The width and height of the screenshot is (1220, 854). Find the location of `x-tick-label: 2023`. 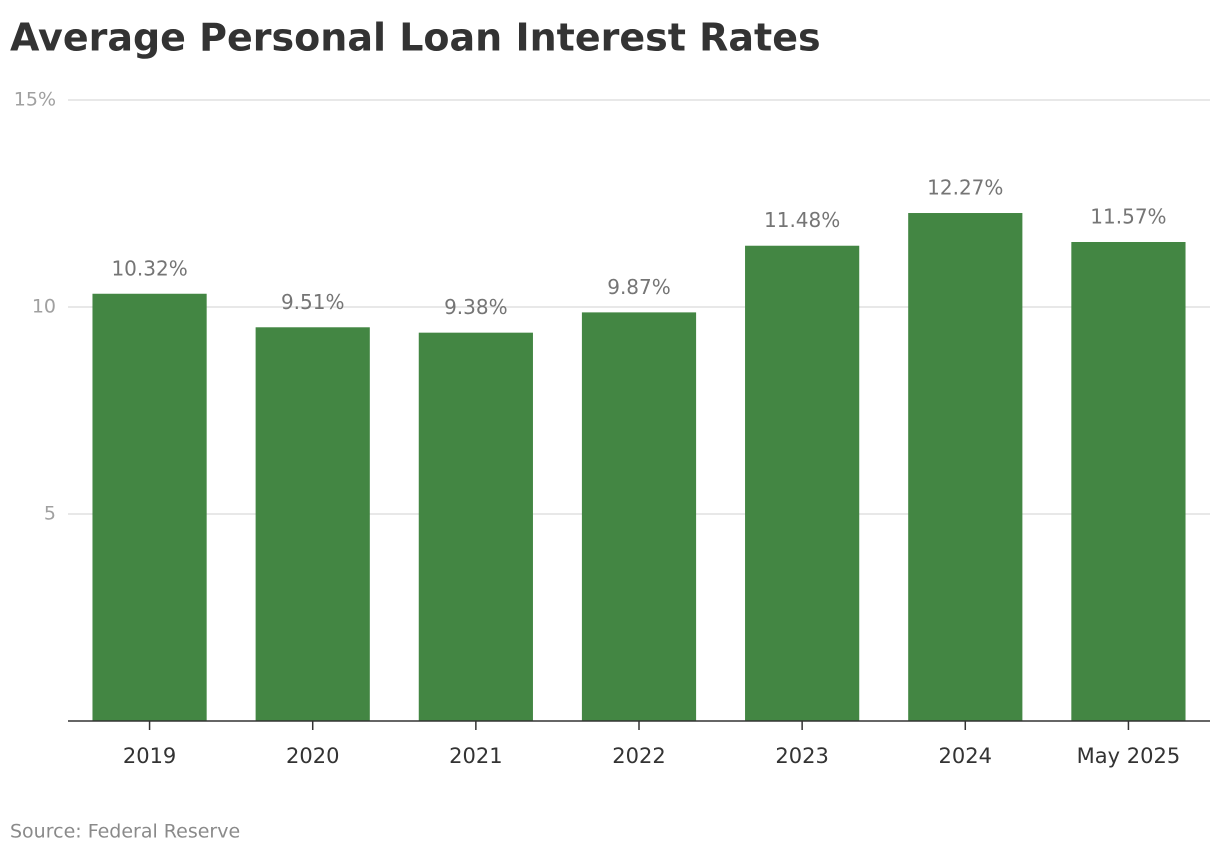

x-tick-label: 2023 is located at coordinates (801, 756).